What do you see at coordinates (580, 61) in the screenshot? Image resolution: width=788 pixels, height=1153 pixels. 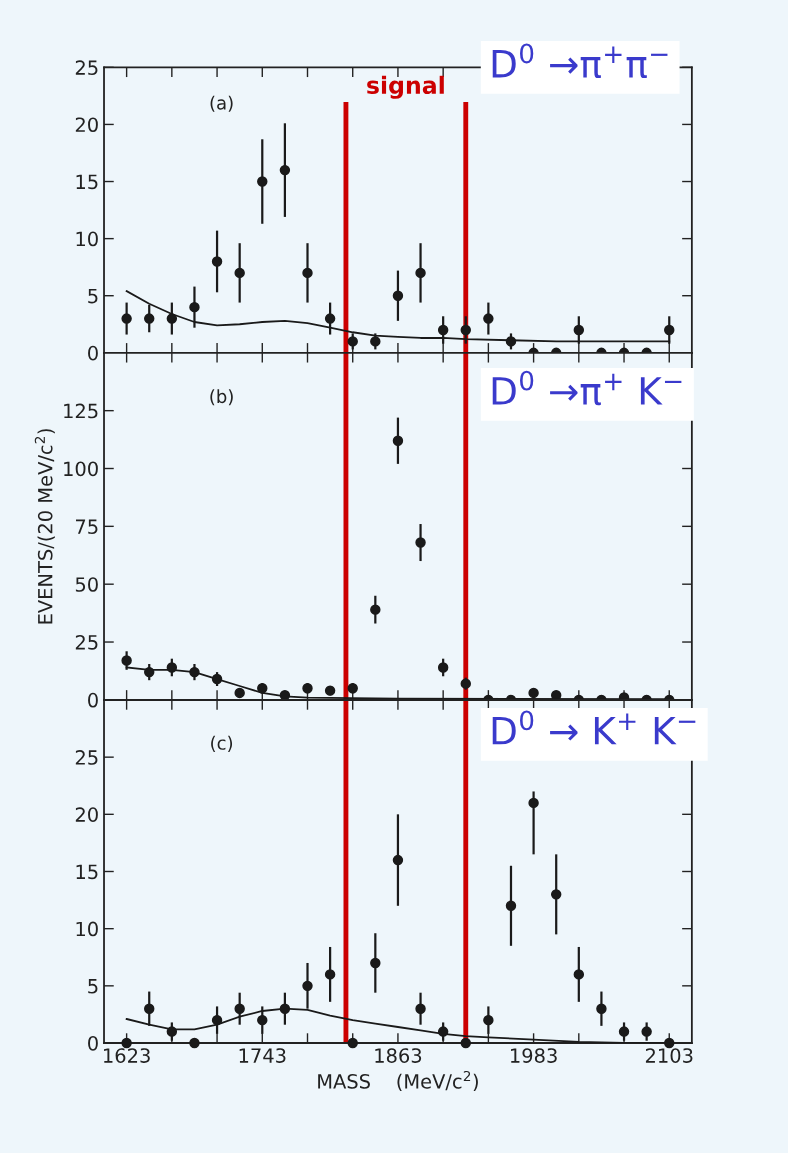 I see `annotation: D$^{0}$ →π$^{+}$π$^{−}$` at bounding box center [580, 61].